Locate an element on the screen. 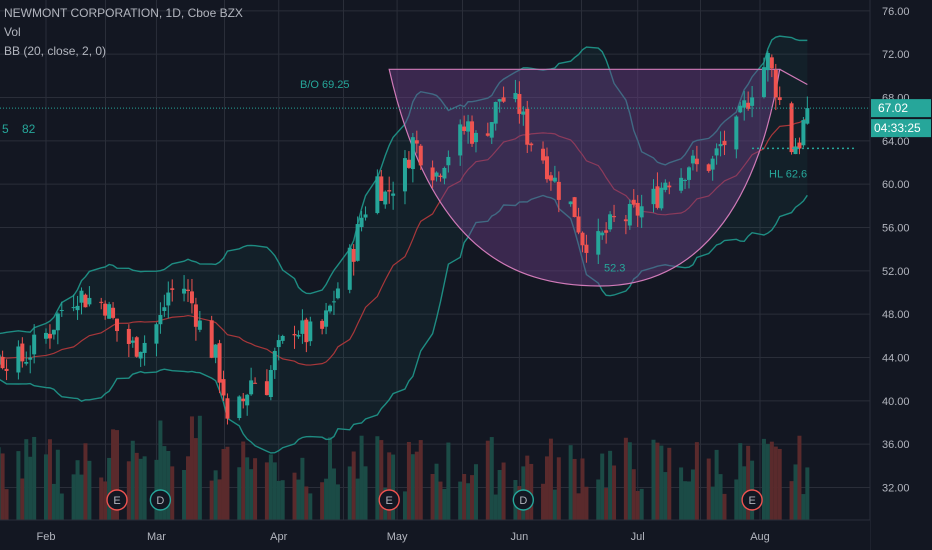 Image resolution: width=932 pixels, height=550 pixels. time-axis: Feb Mar Apr May Jun Jul Aug is located at coordinates (435, 534).